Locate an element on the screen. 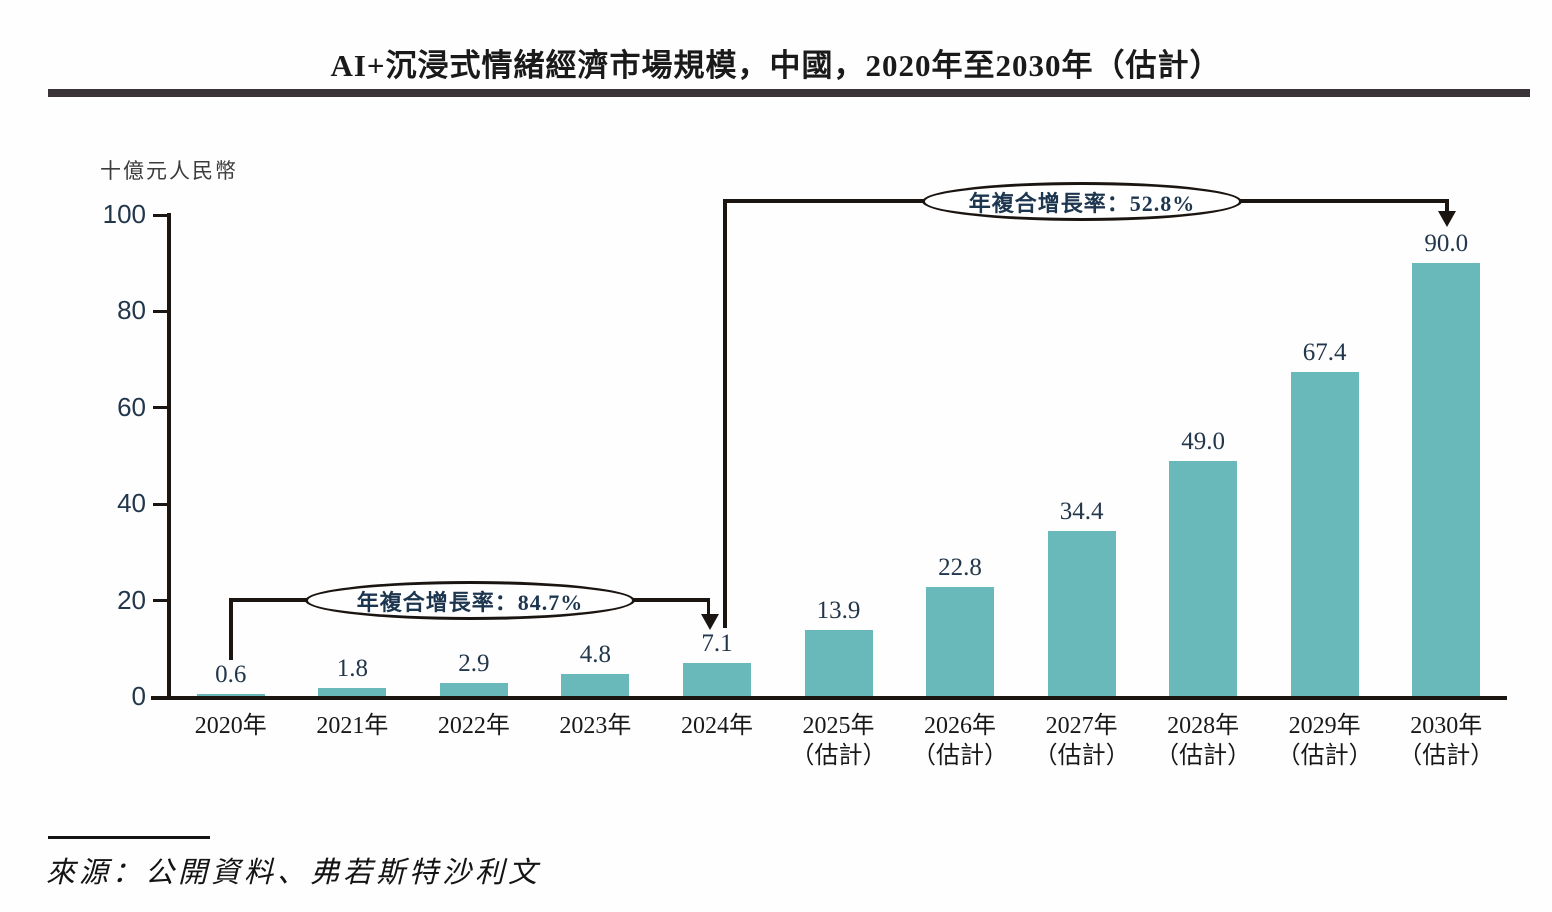  bar-2026 is located at coordinates (960, 642).